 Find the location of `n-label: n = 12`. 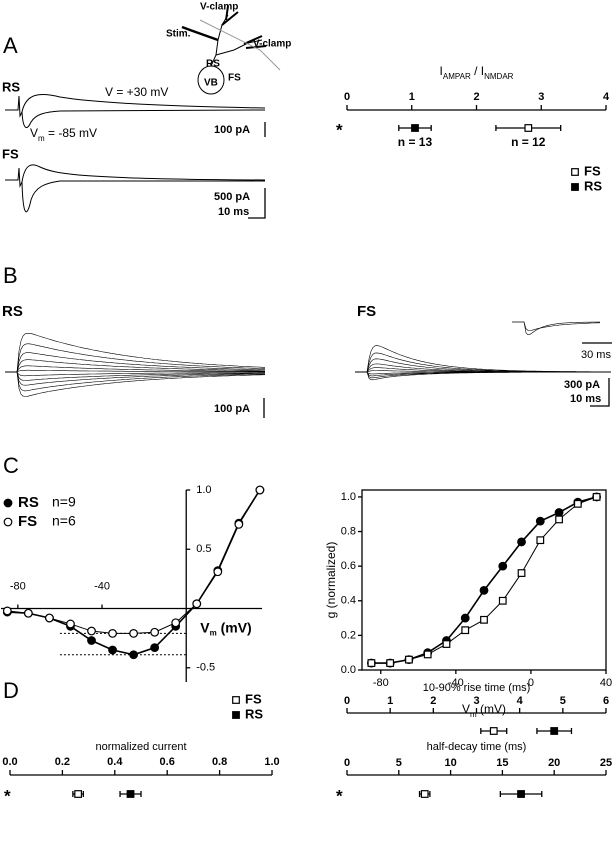

n-label: n = 12 is located at coordinates (528, 142).